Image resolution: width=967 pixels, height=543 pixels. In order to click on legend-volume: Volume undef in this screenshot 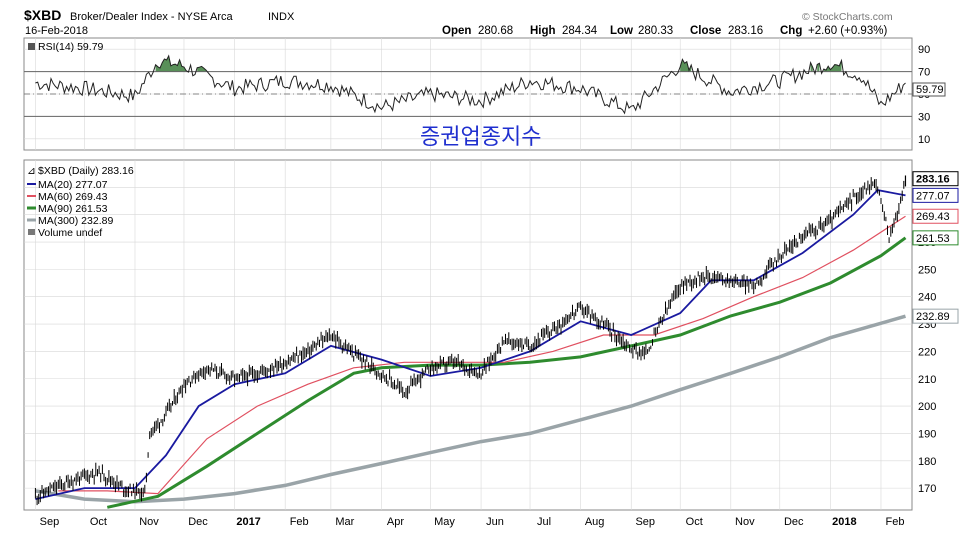, I will do `click(65, 233)`.